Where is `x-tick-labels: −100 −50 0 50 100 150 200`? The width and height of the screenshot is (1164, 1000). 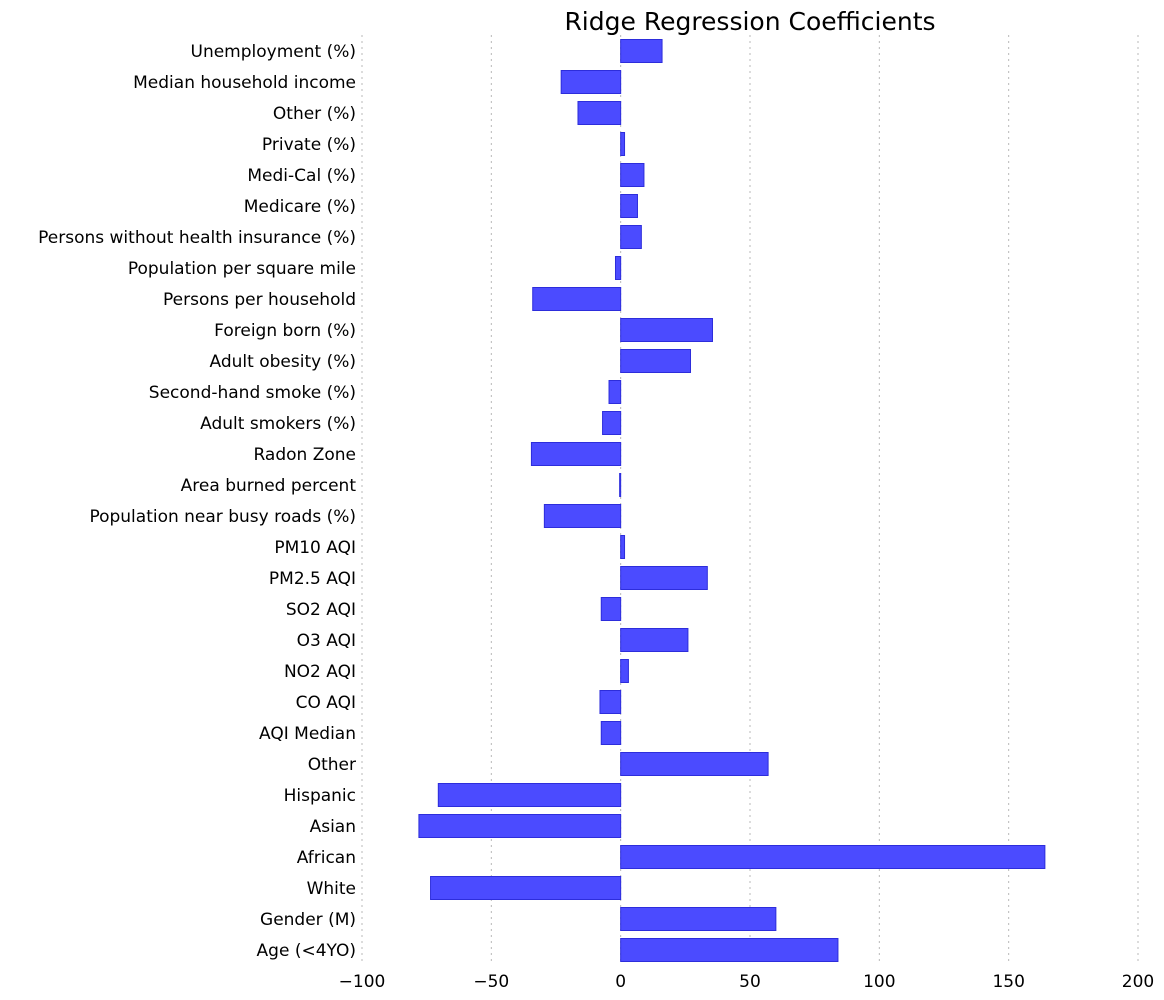
x-tick-labels: −100 −50 0 50 100 150 200 is located at coordinates (747, 982).